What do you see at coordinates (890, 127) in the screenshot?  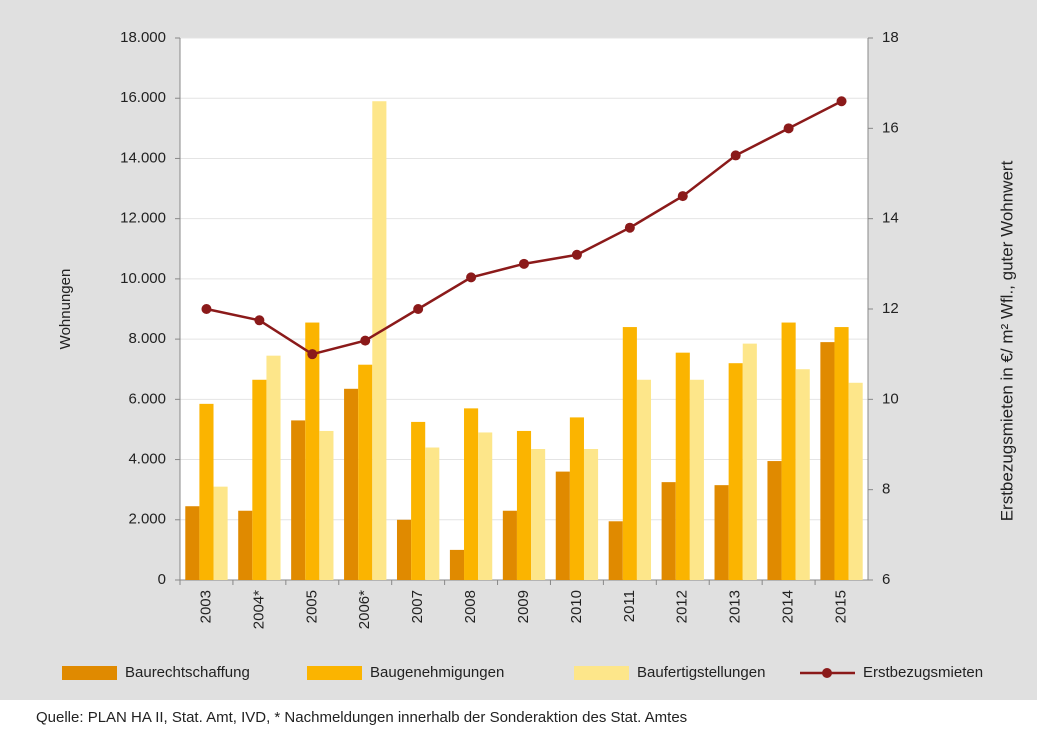 I see `y2-tick-label: 16` at bounding box center [890, 127].